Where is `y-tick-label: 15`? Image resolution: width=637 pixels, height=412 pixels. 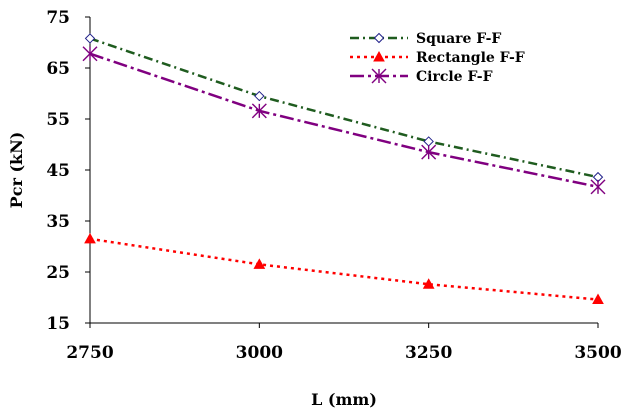
y-tick-label: 15 is located at coordinates (58, 324).